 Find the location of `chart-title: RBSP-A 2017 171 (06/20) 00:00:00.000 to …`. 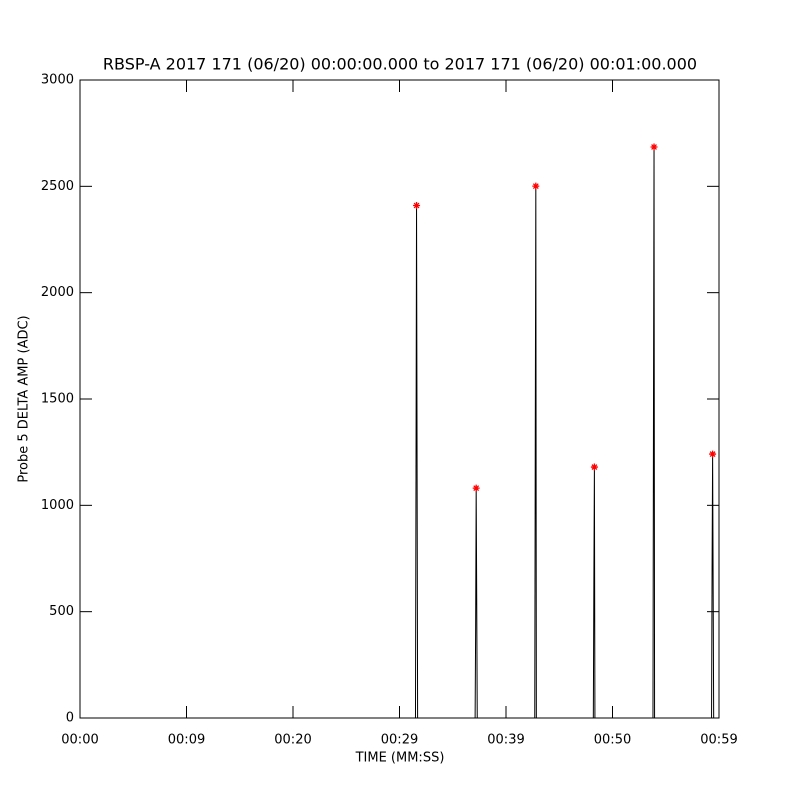

chart-title: RBSP-A 2017 171 (06/20) 00:00:00.000 to … is located at coordinates (400, 64).